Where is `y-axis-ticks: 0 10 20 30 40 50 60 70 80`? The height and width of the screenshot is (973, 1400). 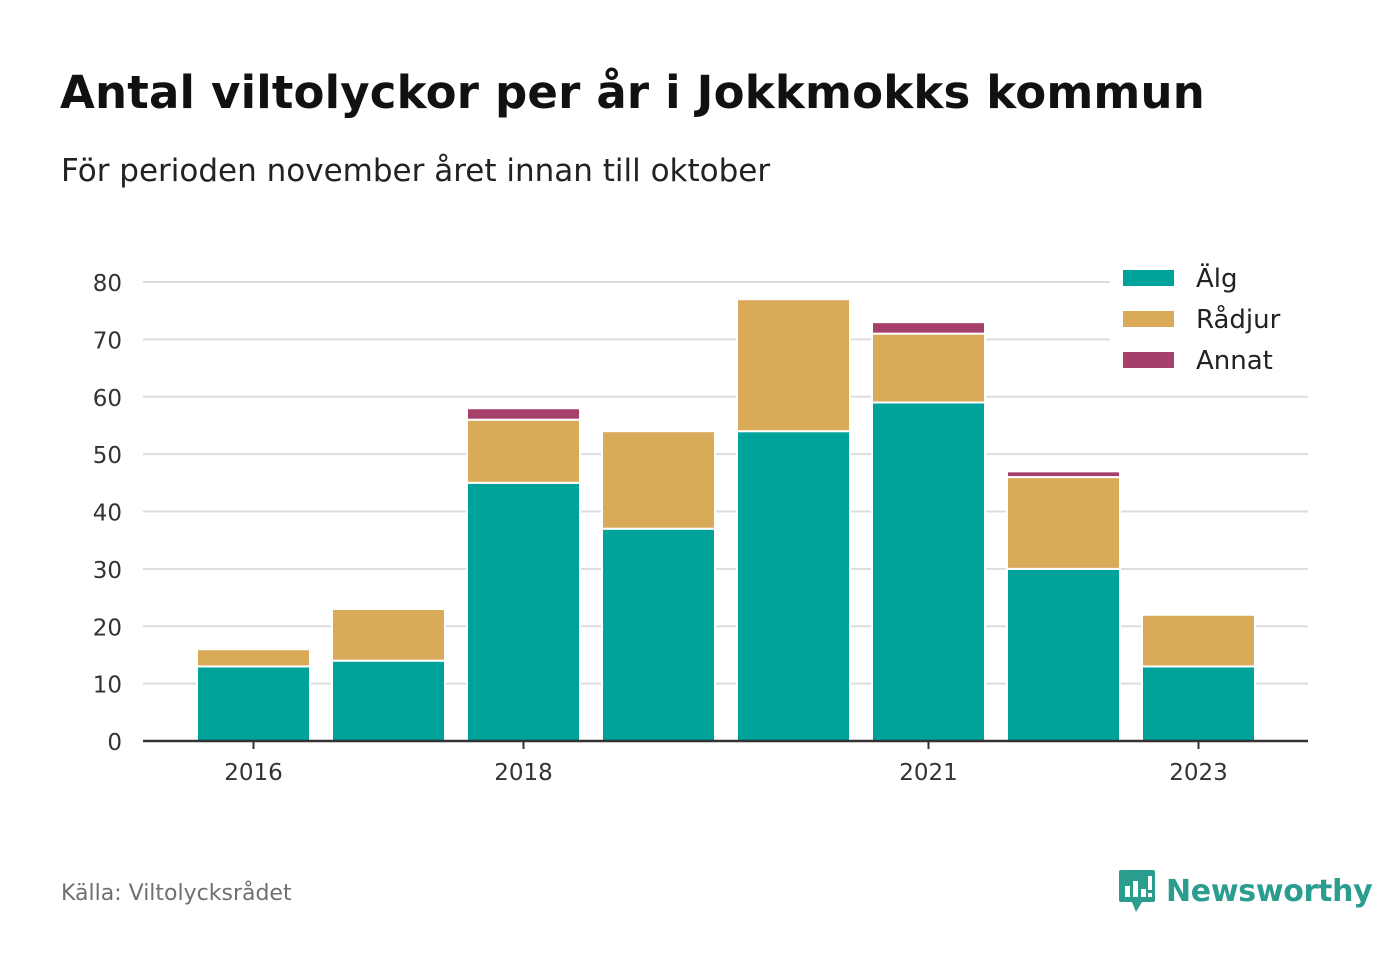 y-axis-ticks: 0 10 20 30 40 50 60 70 80 is located at coordinates (107, 513).